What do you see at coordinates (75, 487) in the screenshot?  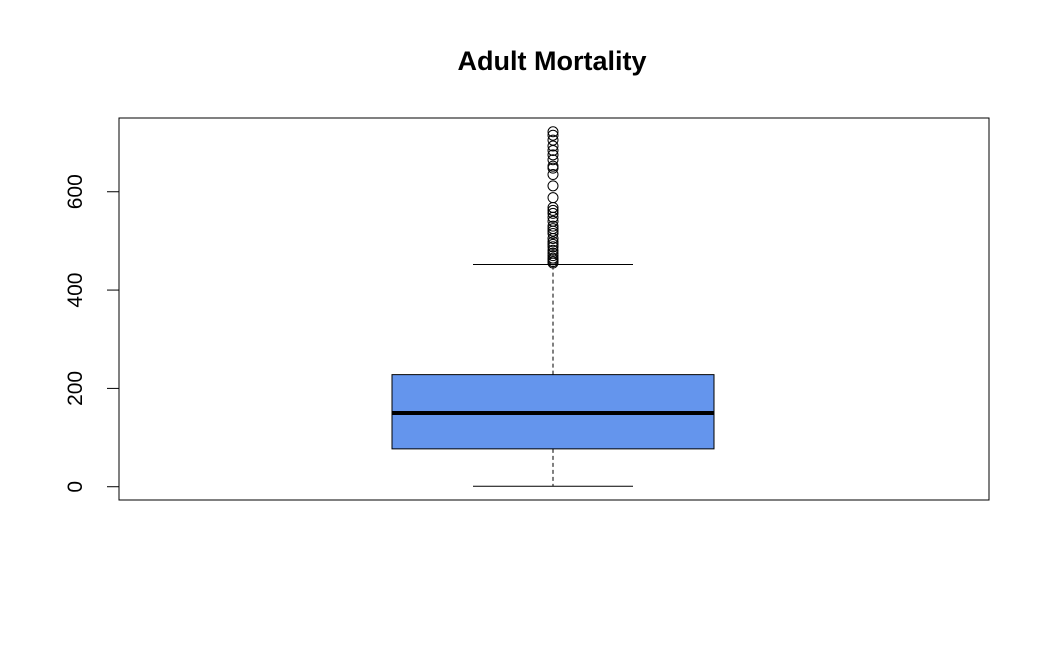 I see `y-tick-label: 0` at bounding box center [75, 487].